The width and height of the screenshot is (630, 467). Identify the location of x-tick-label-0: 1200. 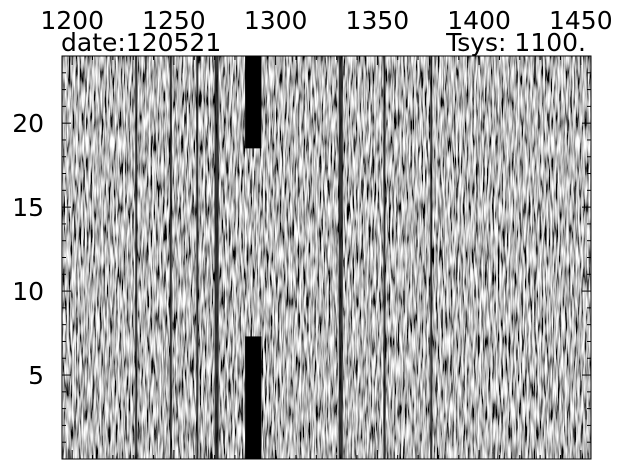
(72, 20).